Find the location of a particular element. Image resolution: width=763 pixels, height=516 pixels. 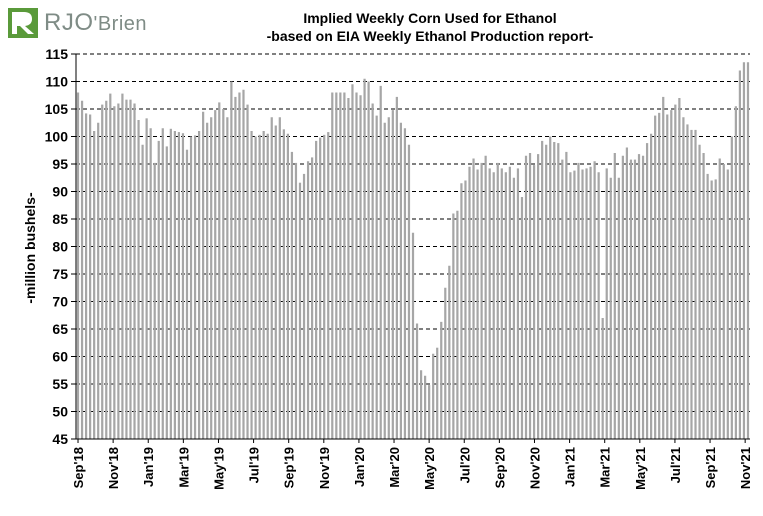

x-tick-label: May'19 is located at coordinates (218, 468).